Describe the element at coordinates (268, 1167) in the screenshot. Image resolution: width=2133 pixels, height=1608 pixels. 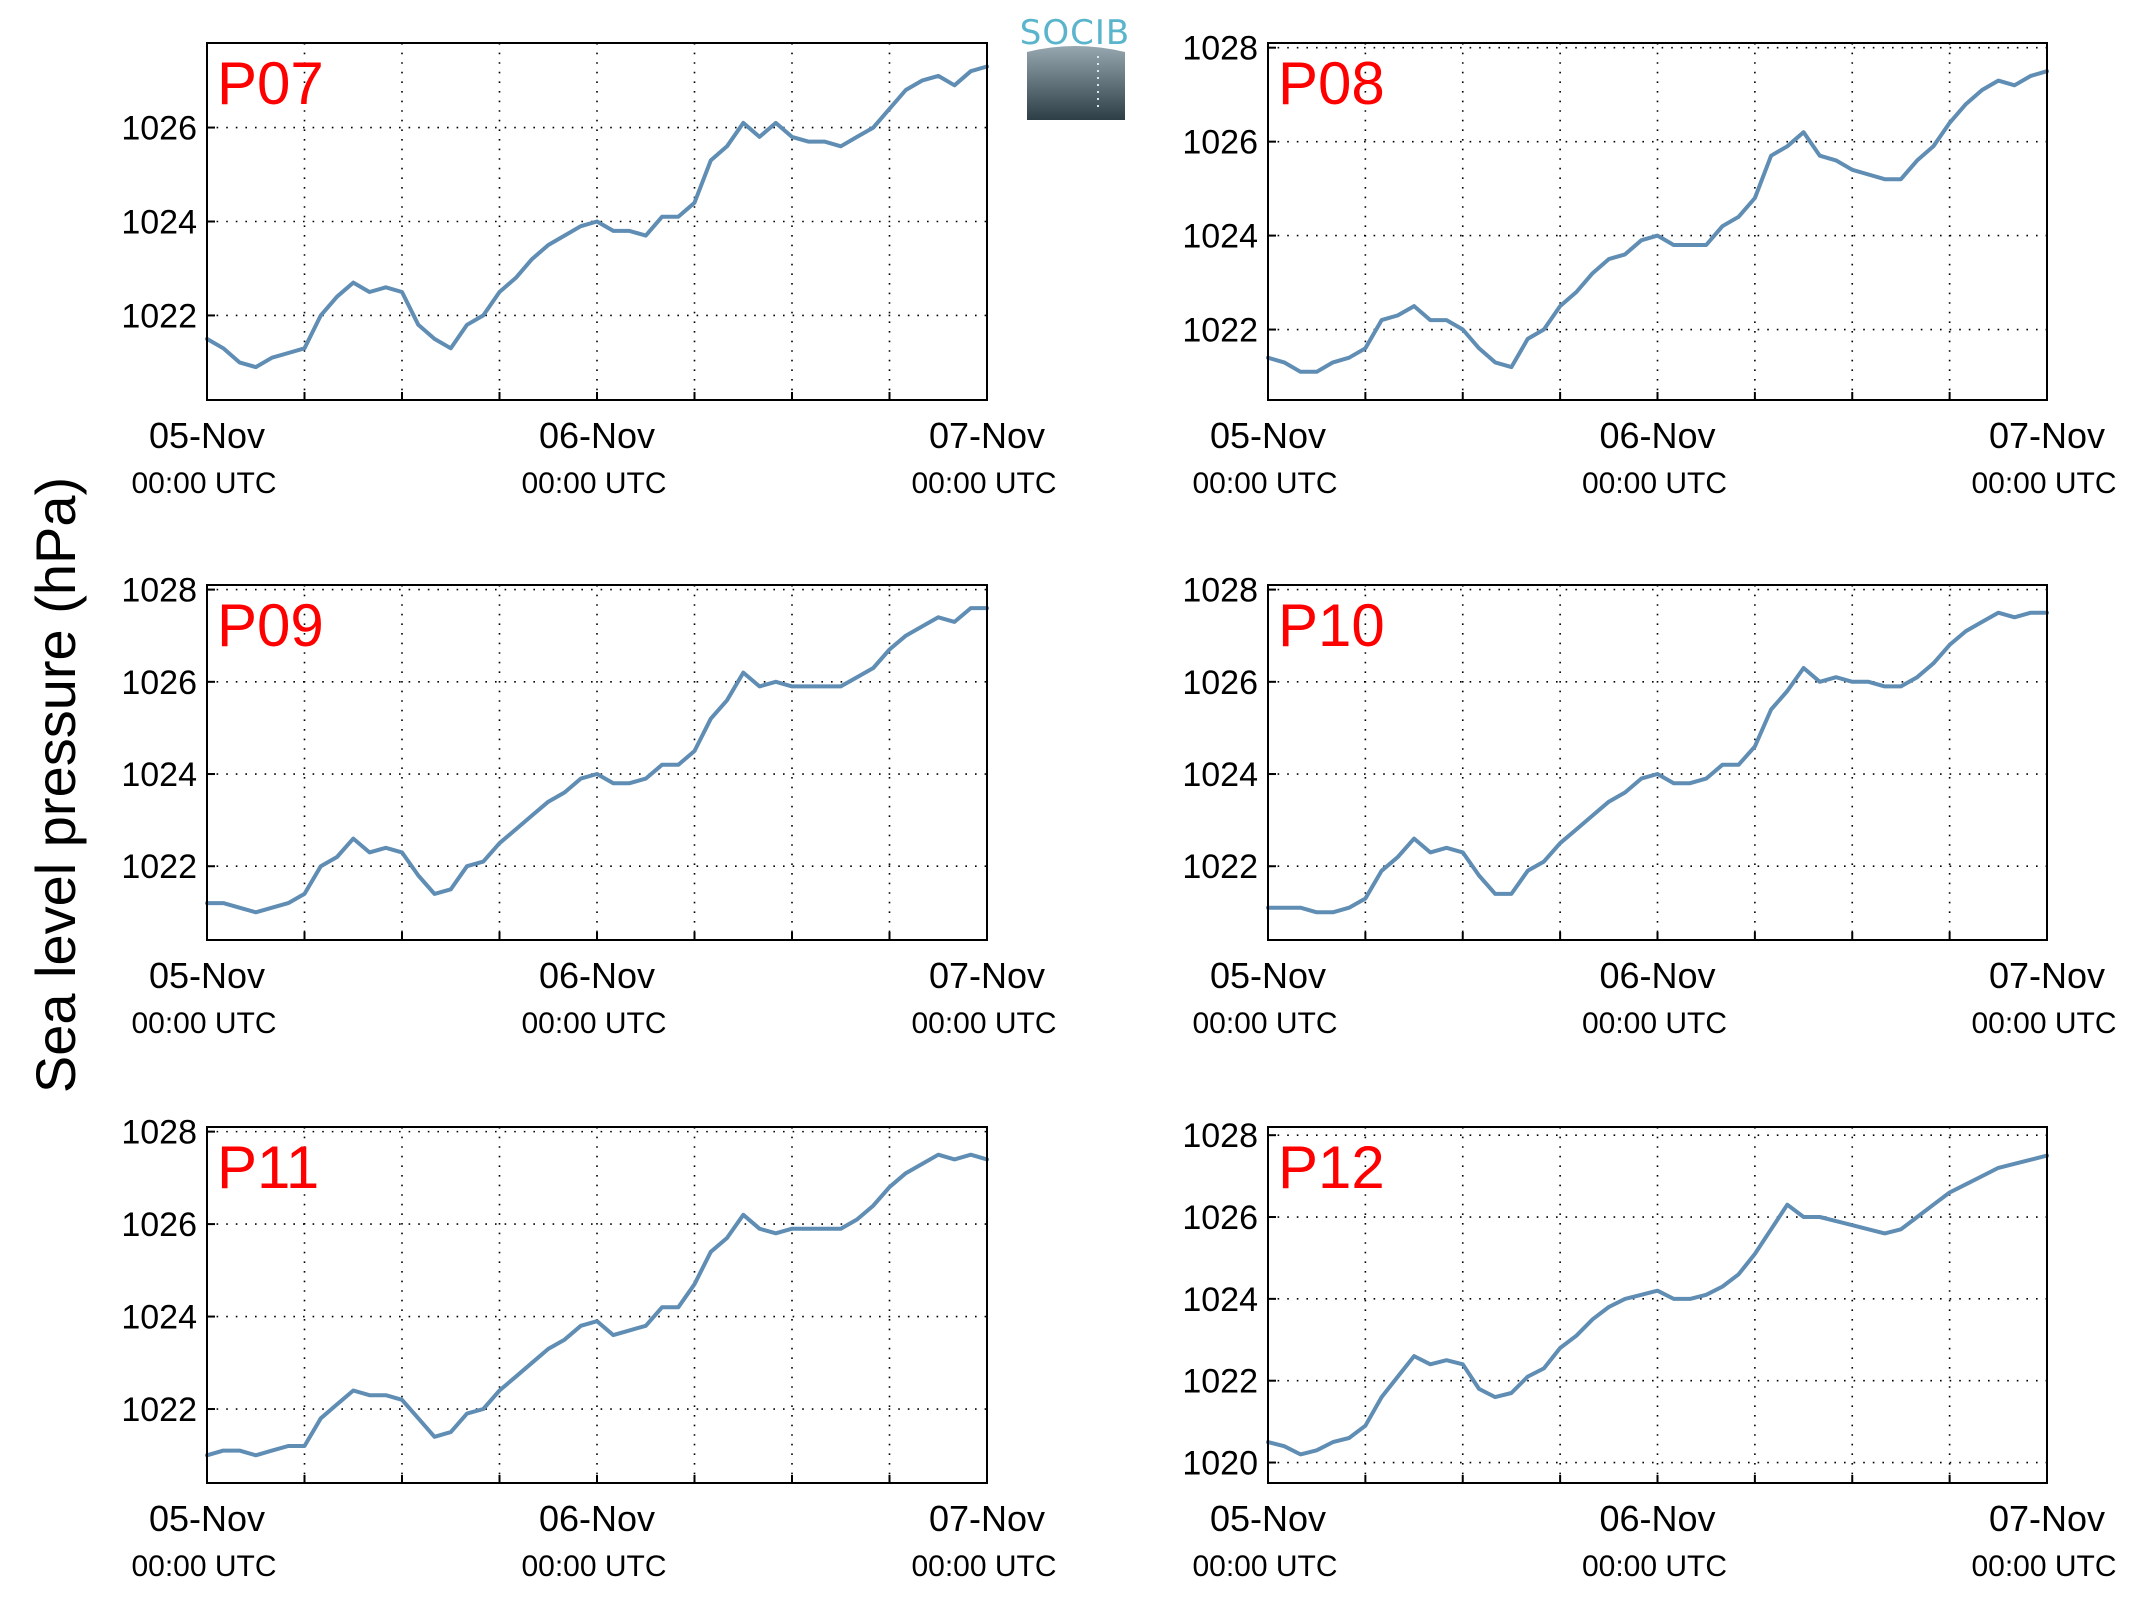
I see `panel-title: P11` at that location.